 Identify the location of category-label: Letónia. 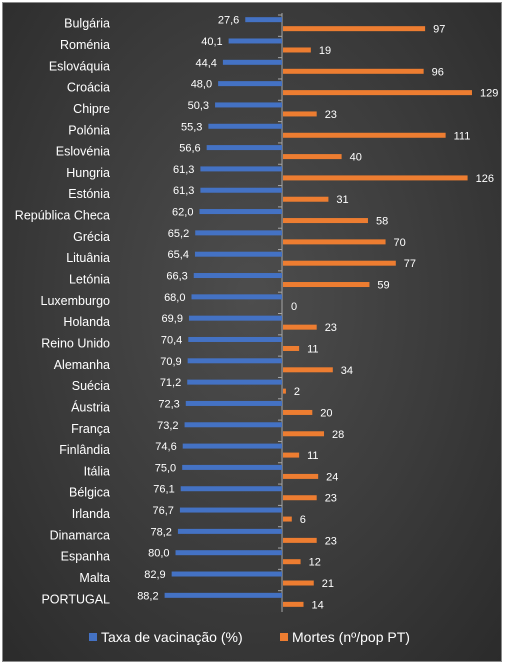
(89, 280).